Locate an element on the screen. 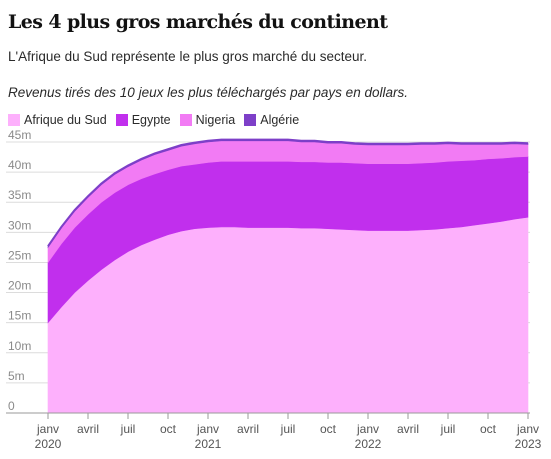 Image resolution: width=551 pixels, height=459 pixels. y-tick-label: 10m is located at coordinates (19, 346).